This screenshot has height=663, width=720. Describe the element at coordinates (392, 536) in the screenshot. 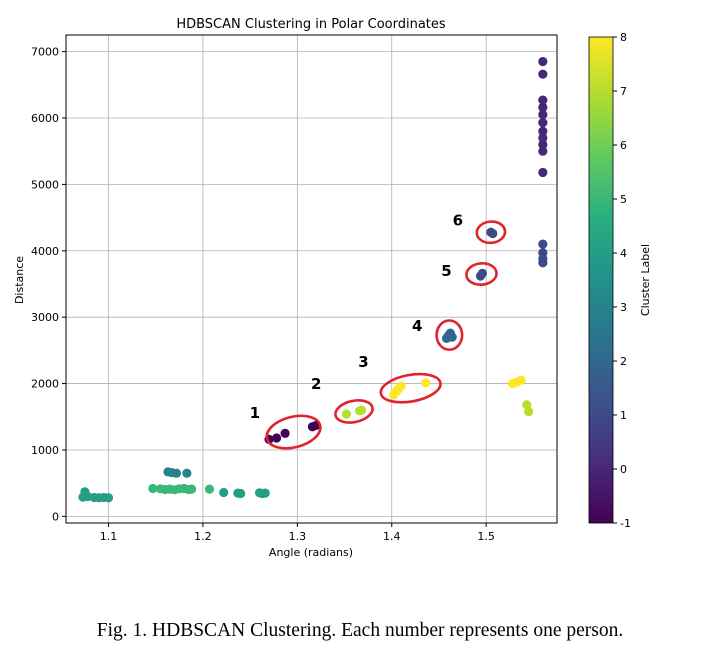

I see `x-tick-label: 1.4` at that location.